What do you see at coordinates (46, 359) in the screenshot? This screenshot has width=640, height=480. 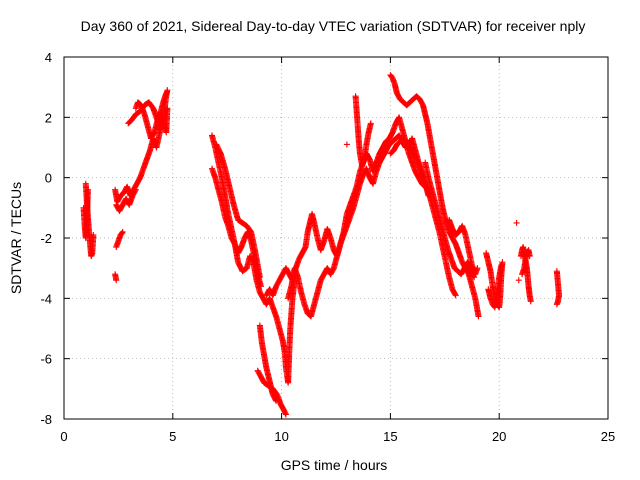 I see `y-tick-label: -6` at bounding box center [46, 359].